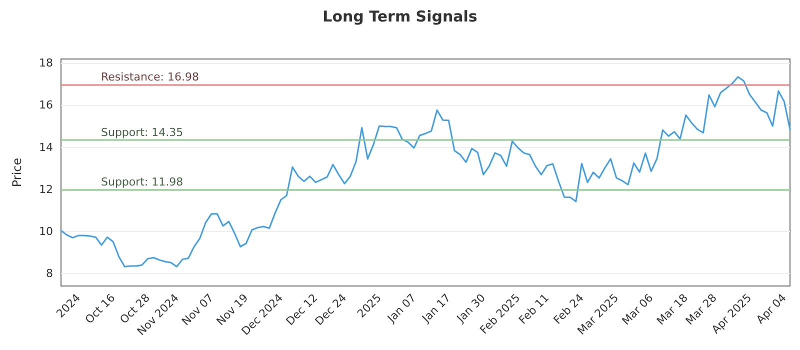 The image size is (800, 350). I want to click on y-tick-label: 8, so click(49, 273).